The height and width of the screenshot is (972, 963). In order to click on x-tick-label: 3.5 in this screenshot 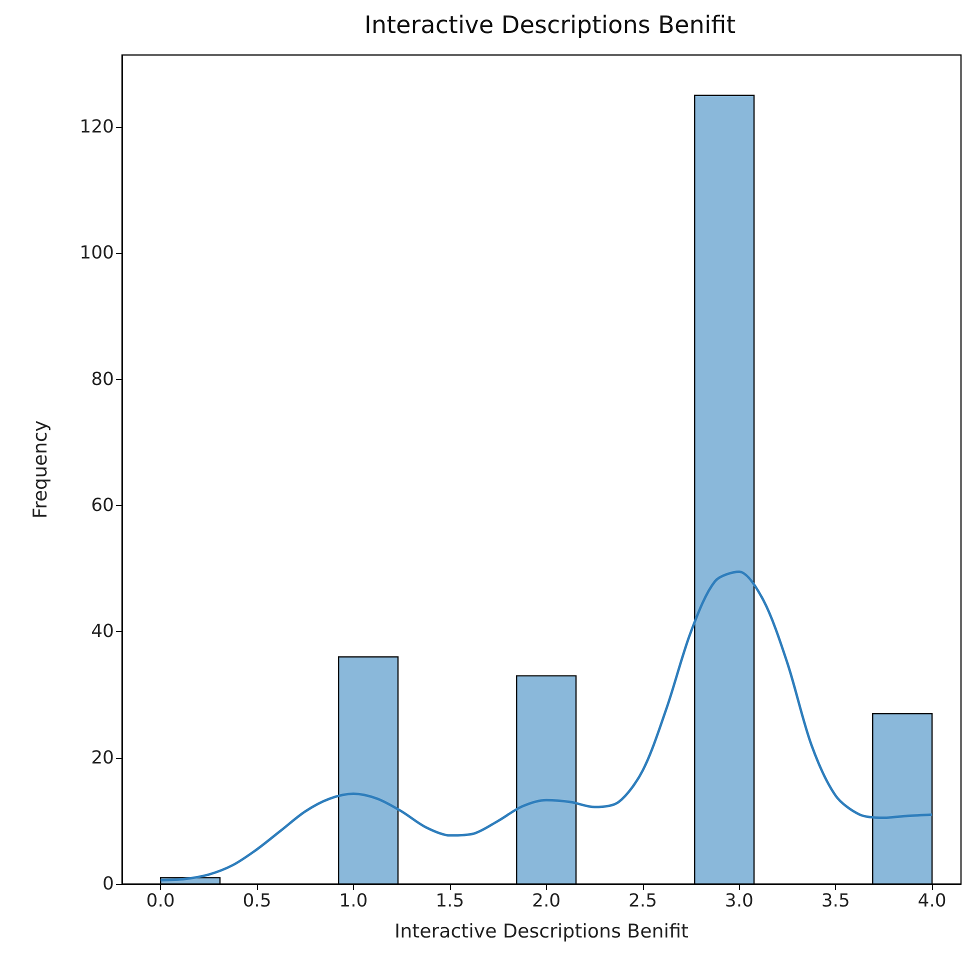, I will do `click(835, 901)`.